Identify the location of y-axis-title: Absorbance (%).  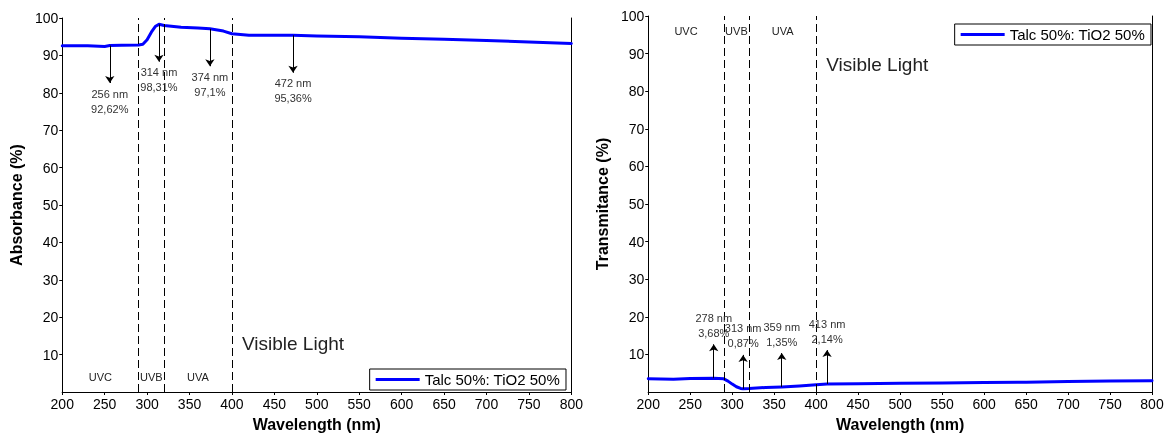
(16, 205).